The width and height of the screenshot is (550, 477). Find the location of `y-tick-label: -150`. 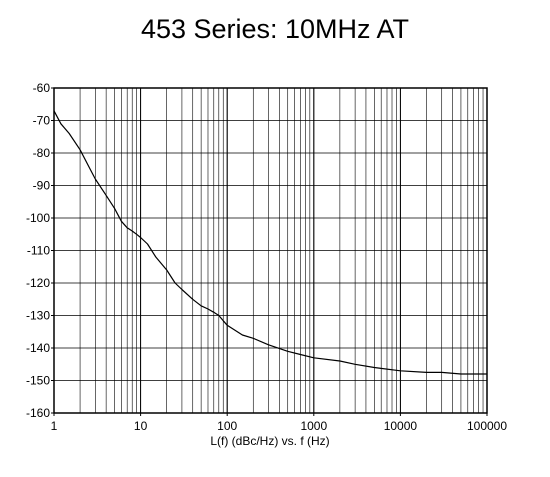

y-tick-label: -150 is located at coordinates (38, 381).